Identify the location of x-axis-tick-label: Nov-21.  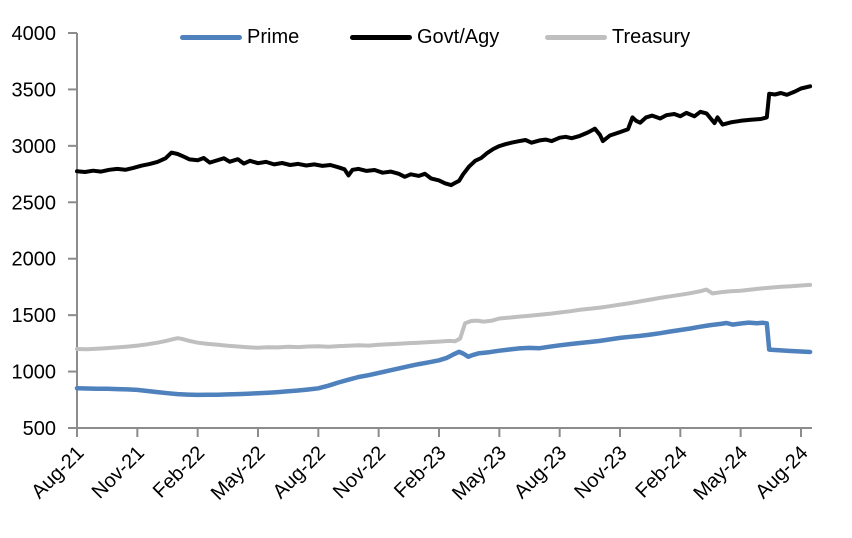
(118, 472).